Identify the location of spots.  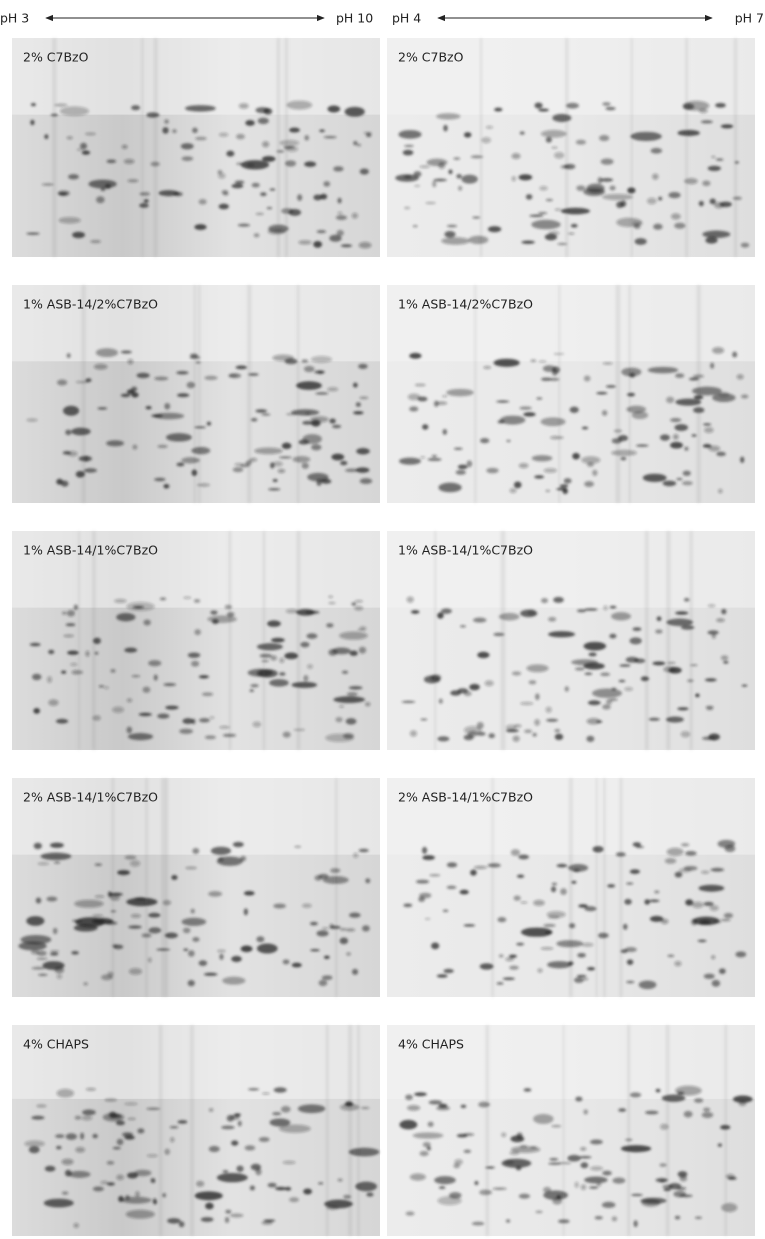
(200, 640).